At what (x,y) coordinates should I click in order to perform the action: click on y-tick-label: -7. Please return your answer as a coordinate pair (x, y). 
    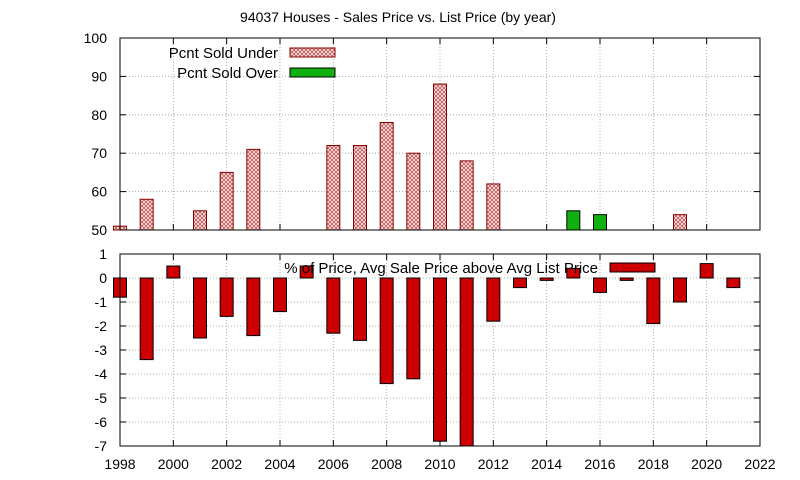
    Looking at the image, I should click on (101, 446).